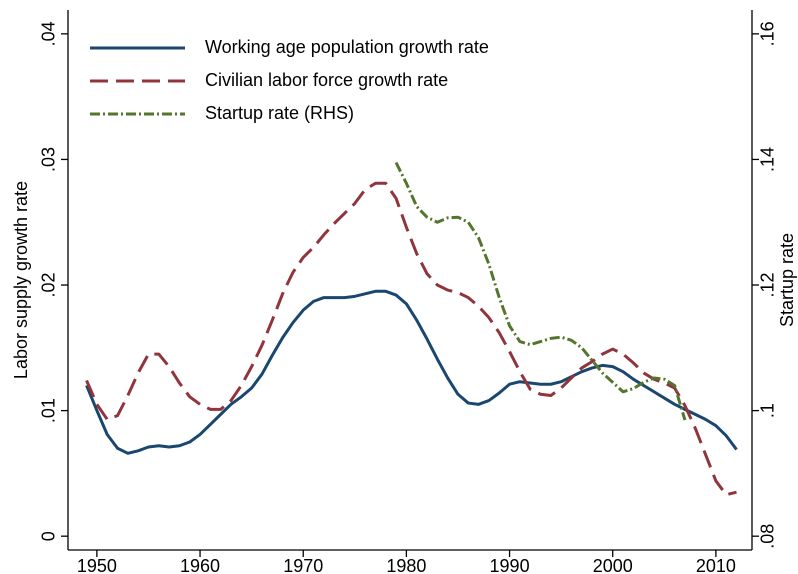 The width and height of the screenshot is (798, 574). I want to click on x-tick-label: 1950, so click(97, 565).